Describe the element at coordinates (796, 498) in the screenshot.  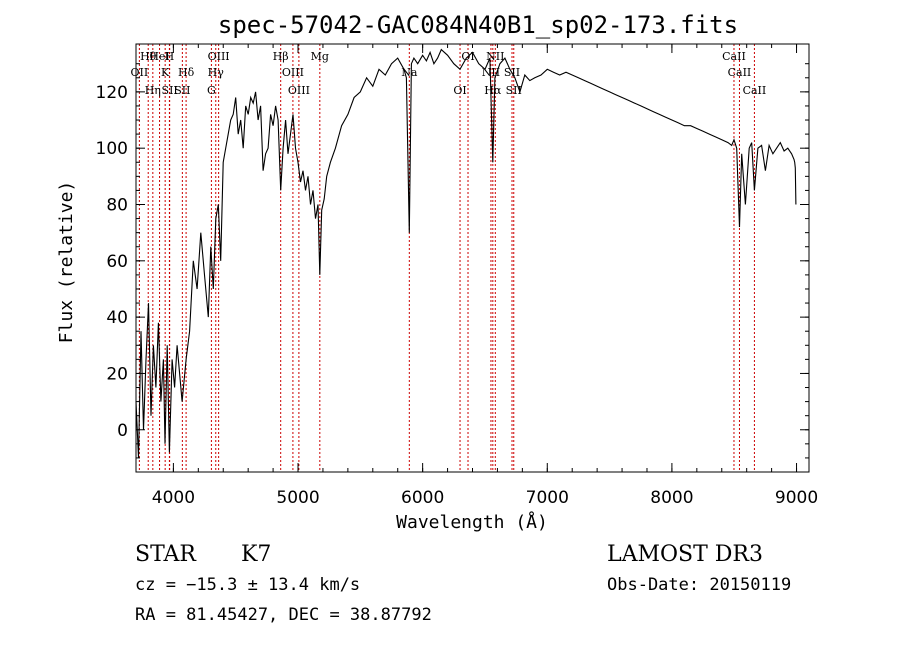
I see `x-tick-label: 9000` at that location.